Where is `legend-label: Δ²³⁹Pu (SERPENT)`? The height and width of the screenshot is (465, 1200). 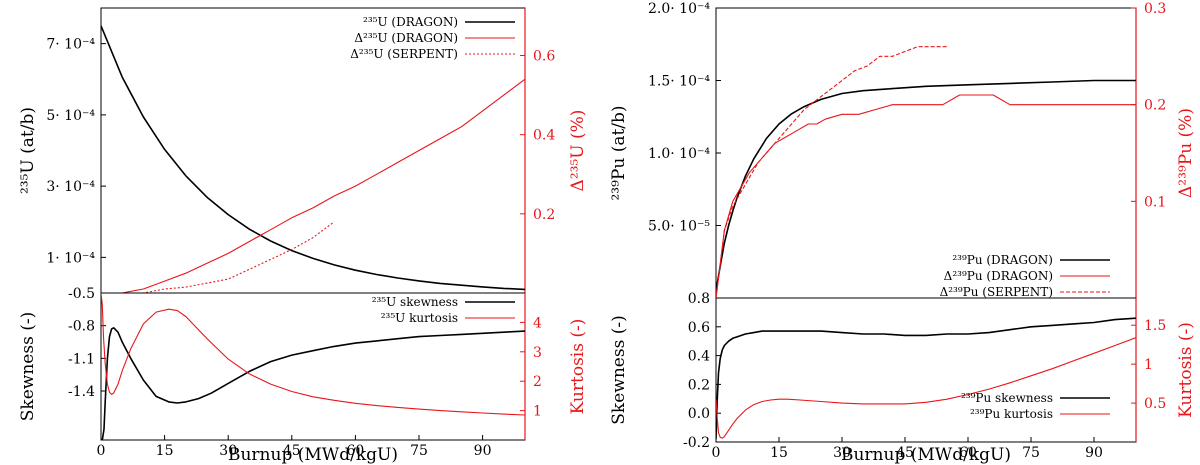 legend-label: Δ²³⁹Pu (SERPENT) is located at coordinates (996, 292).